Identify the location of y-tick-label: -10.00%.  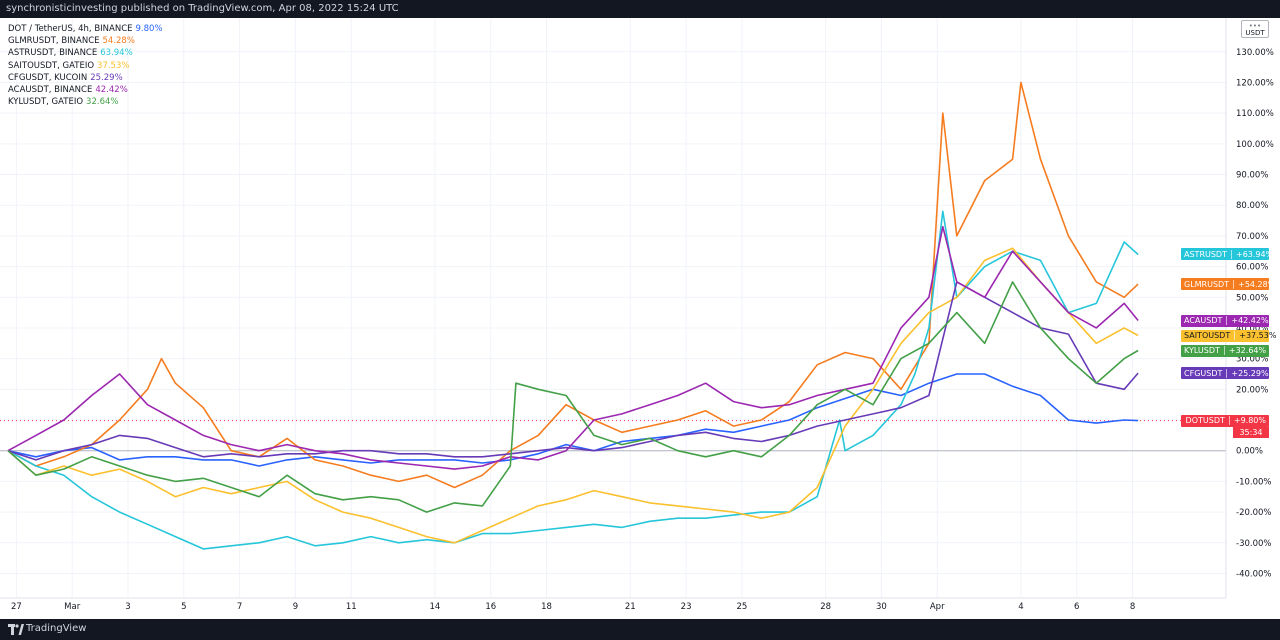
(1253, 482).